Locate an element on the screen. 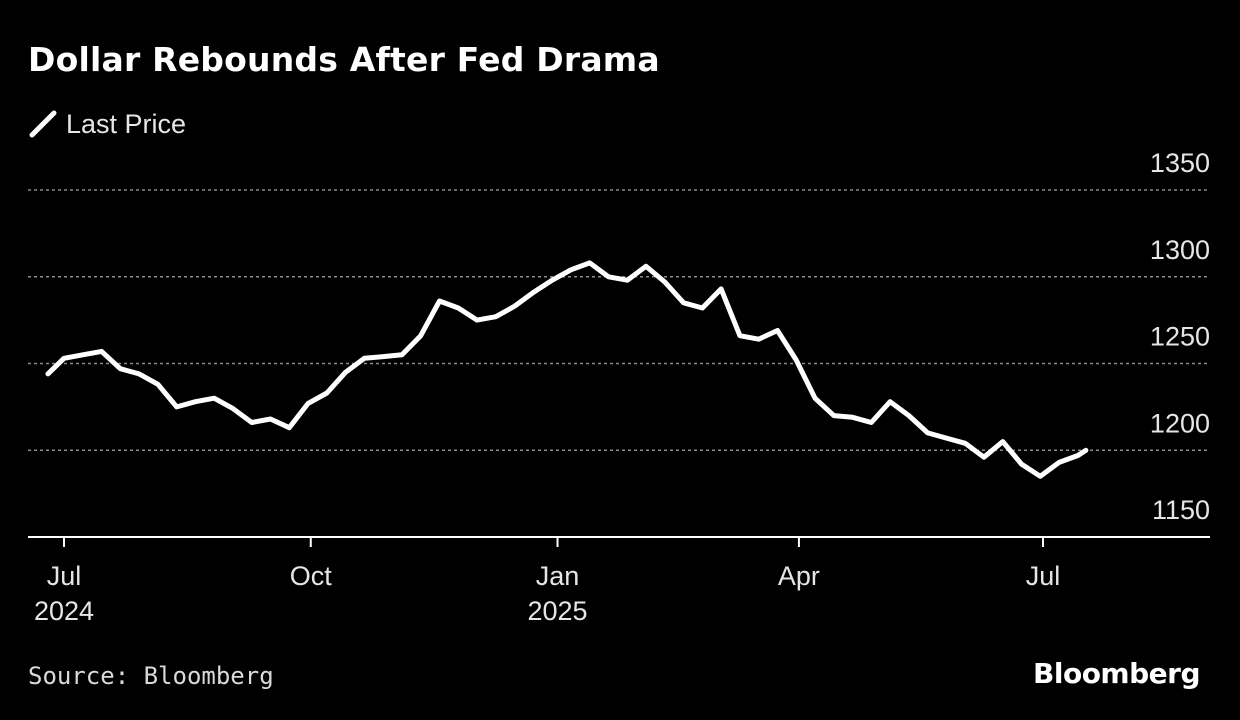  chart-legend: Last Price is located at coordinates (107, 124).